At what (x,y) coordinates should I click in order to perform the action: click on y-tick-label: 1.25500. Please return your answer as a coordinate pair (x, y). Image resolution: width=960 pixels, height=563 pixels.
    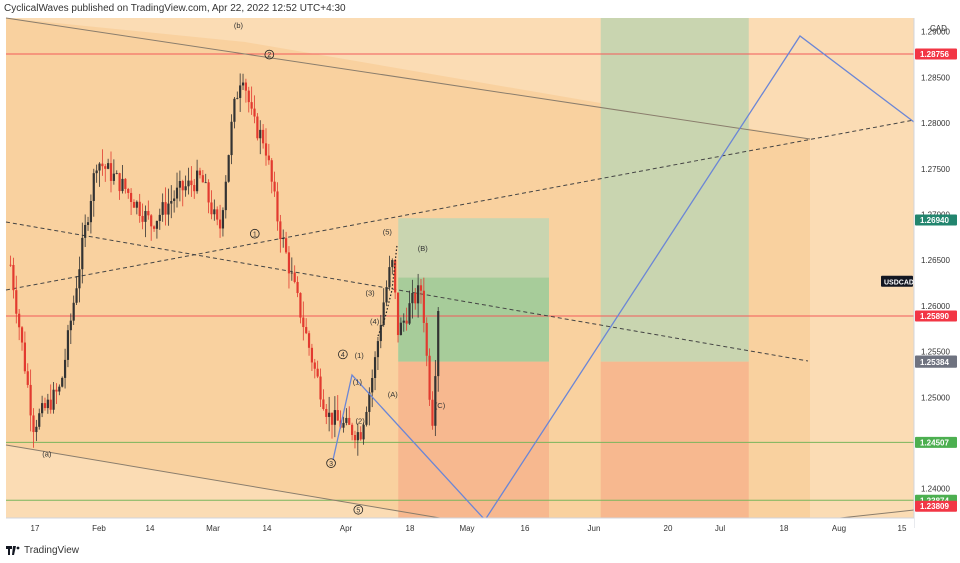
    Looking at the image, I should click on (935, 352).